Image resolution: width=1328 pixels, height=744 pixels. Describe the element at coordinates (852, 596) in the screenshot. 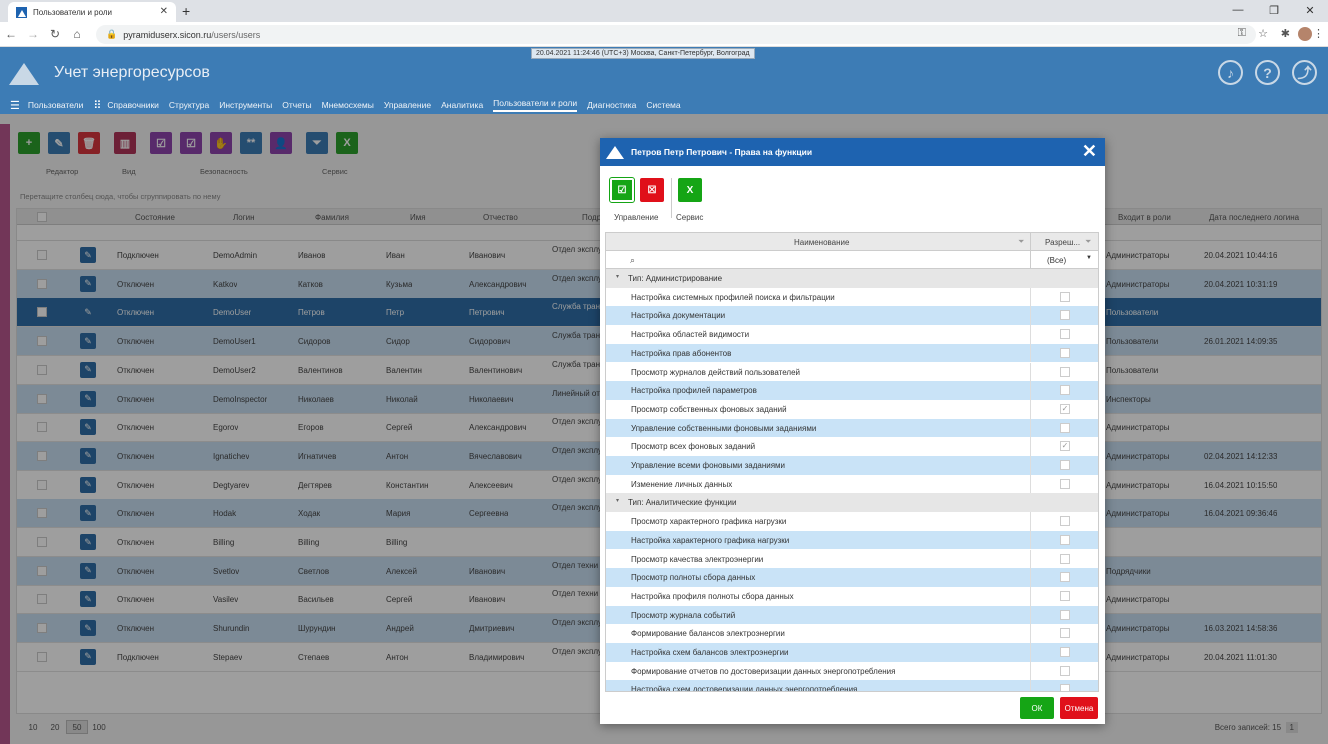

I see `rights-row: Настройка профиля полноты сбора данных` at that location.